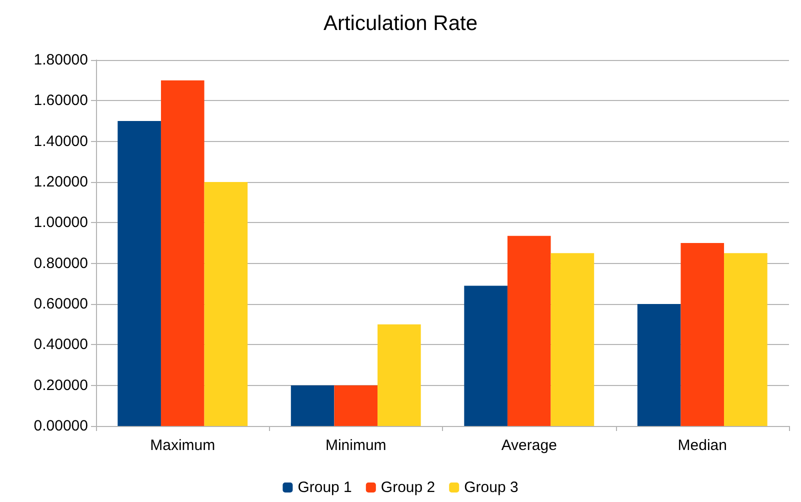  What do you see at coordinates (61, 345) in the screenshot?
I see `y-tick-label: 0.40000` at bounding box center [61, 345].